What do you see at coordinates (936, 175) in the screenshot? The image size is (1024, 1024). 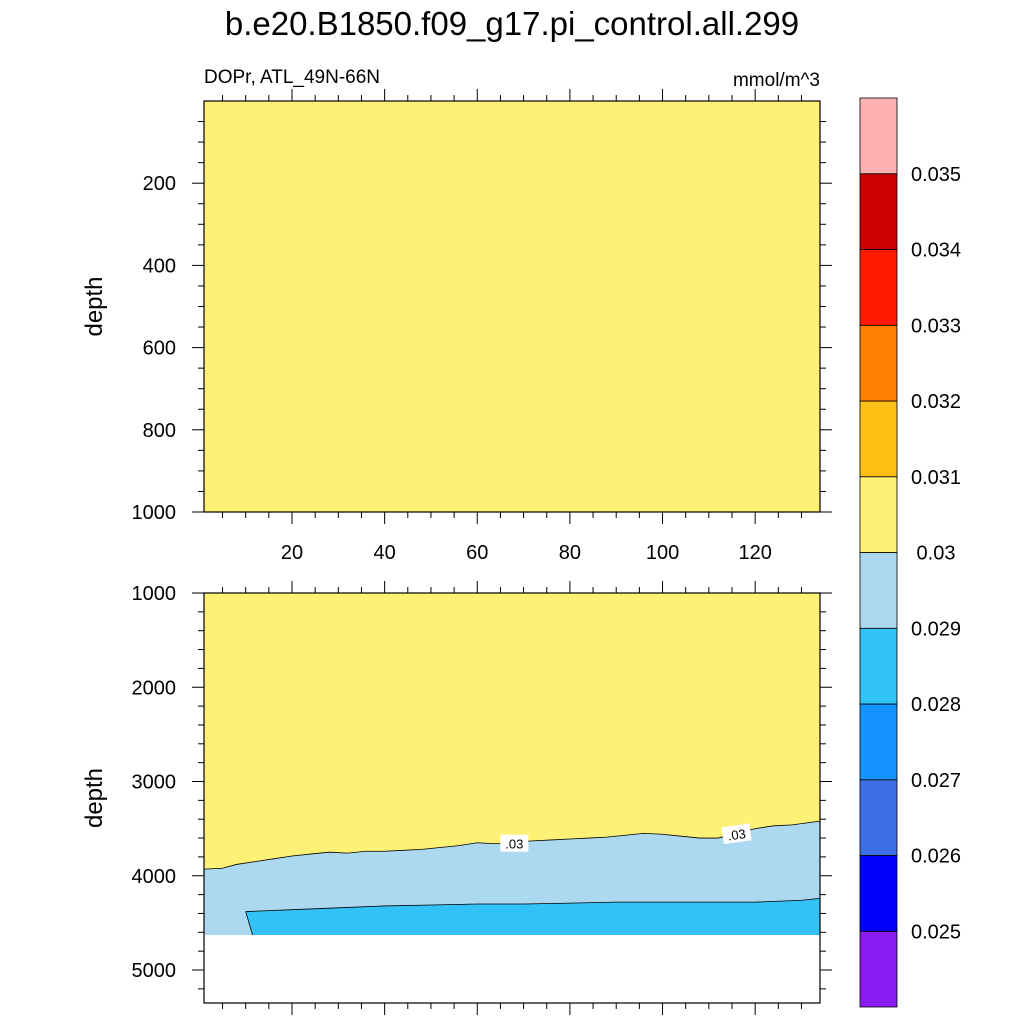 I see `colorbar-label: 0.035` at bounding box center [936, 175].